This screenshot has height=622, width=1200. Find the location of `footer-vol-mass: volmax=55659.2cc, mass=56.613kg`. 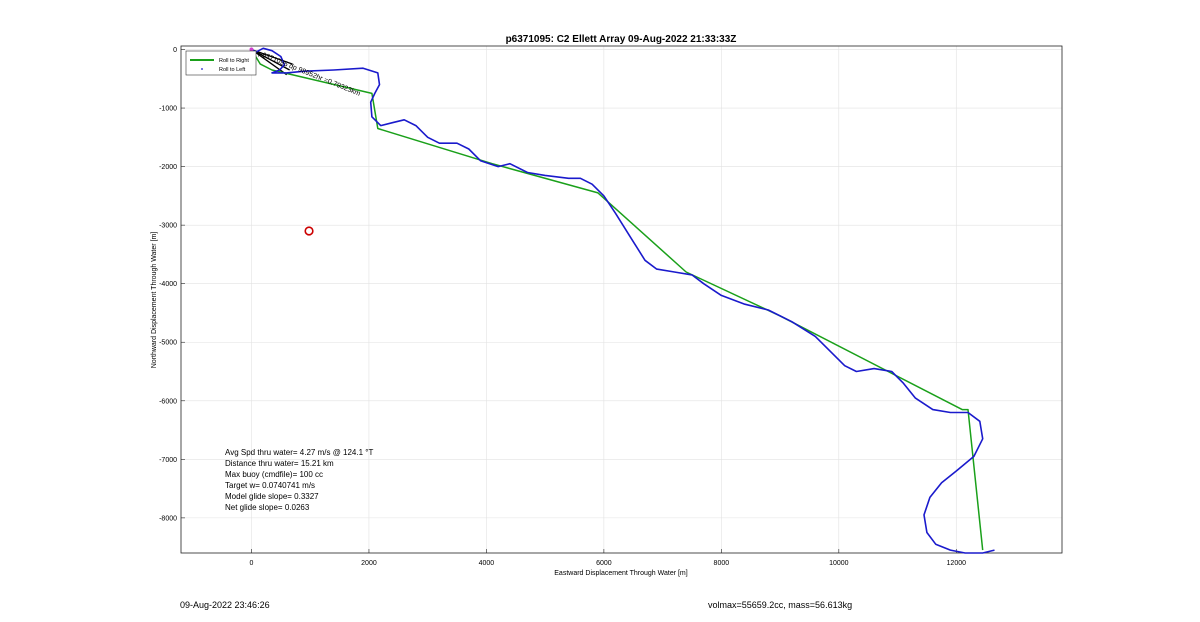

footer-vol-mass: volmax=55659.2cc, mass=56.613kg is located at coordinates (780, 605).